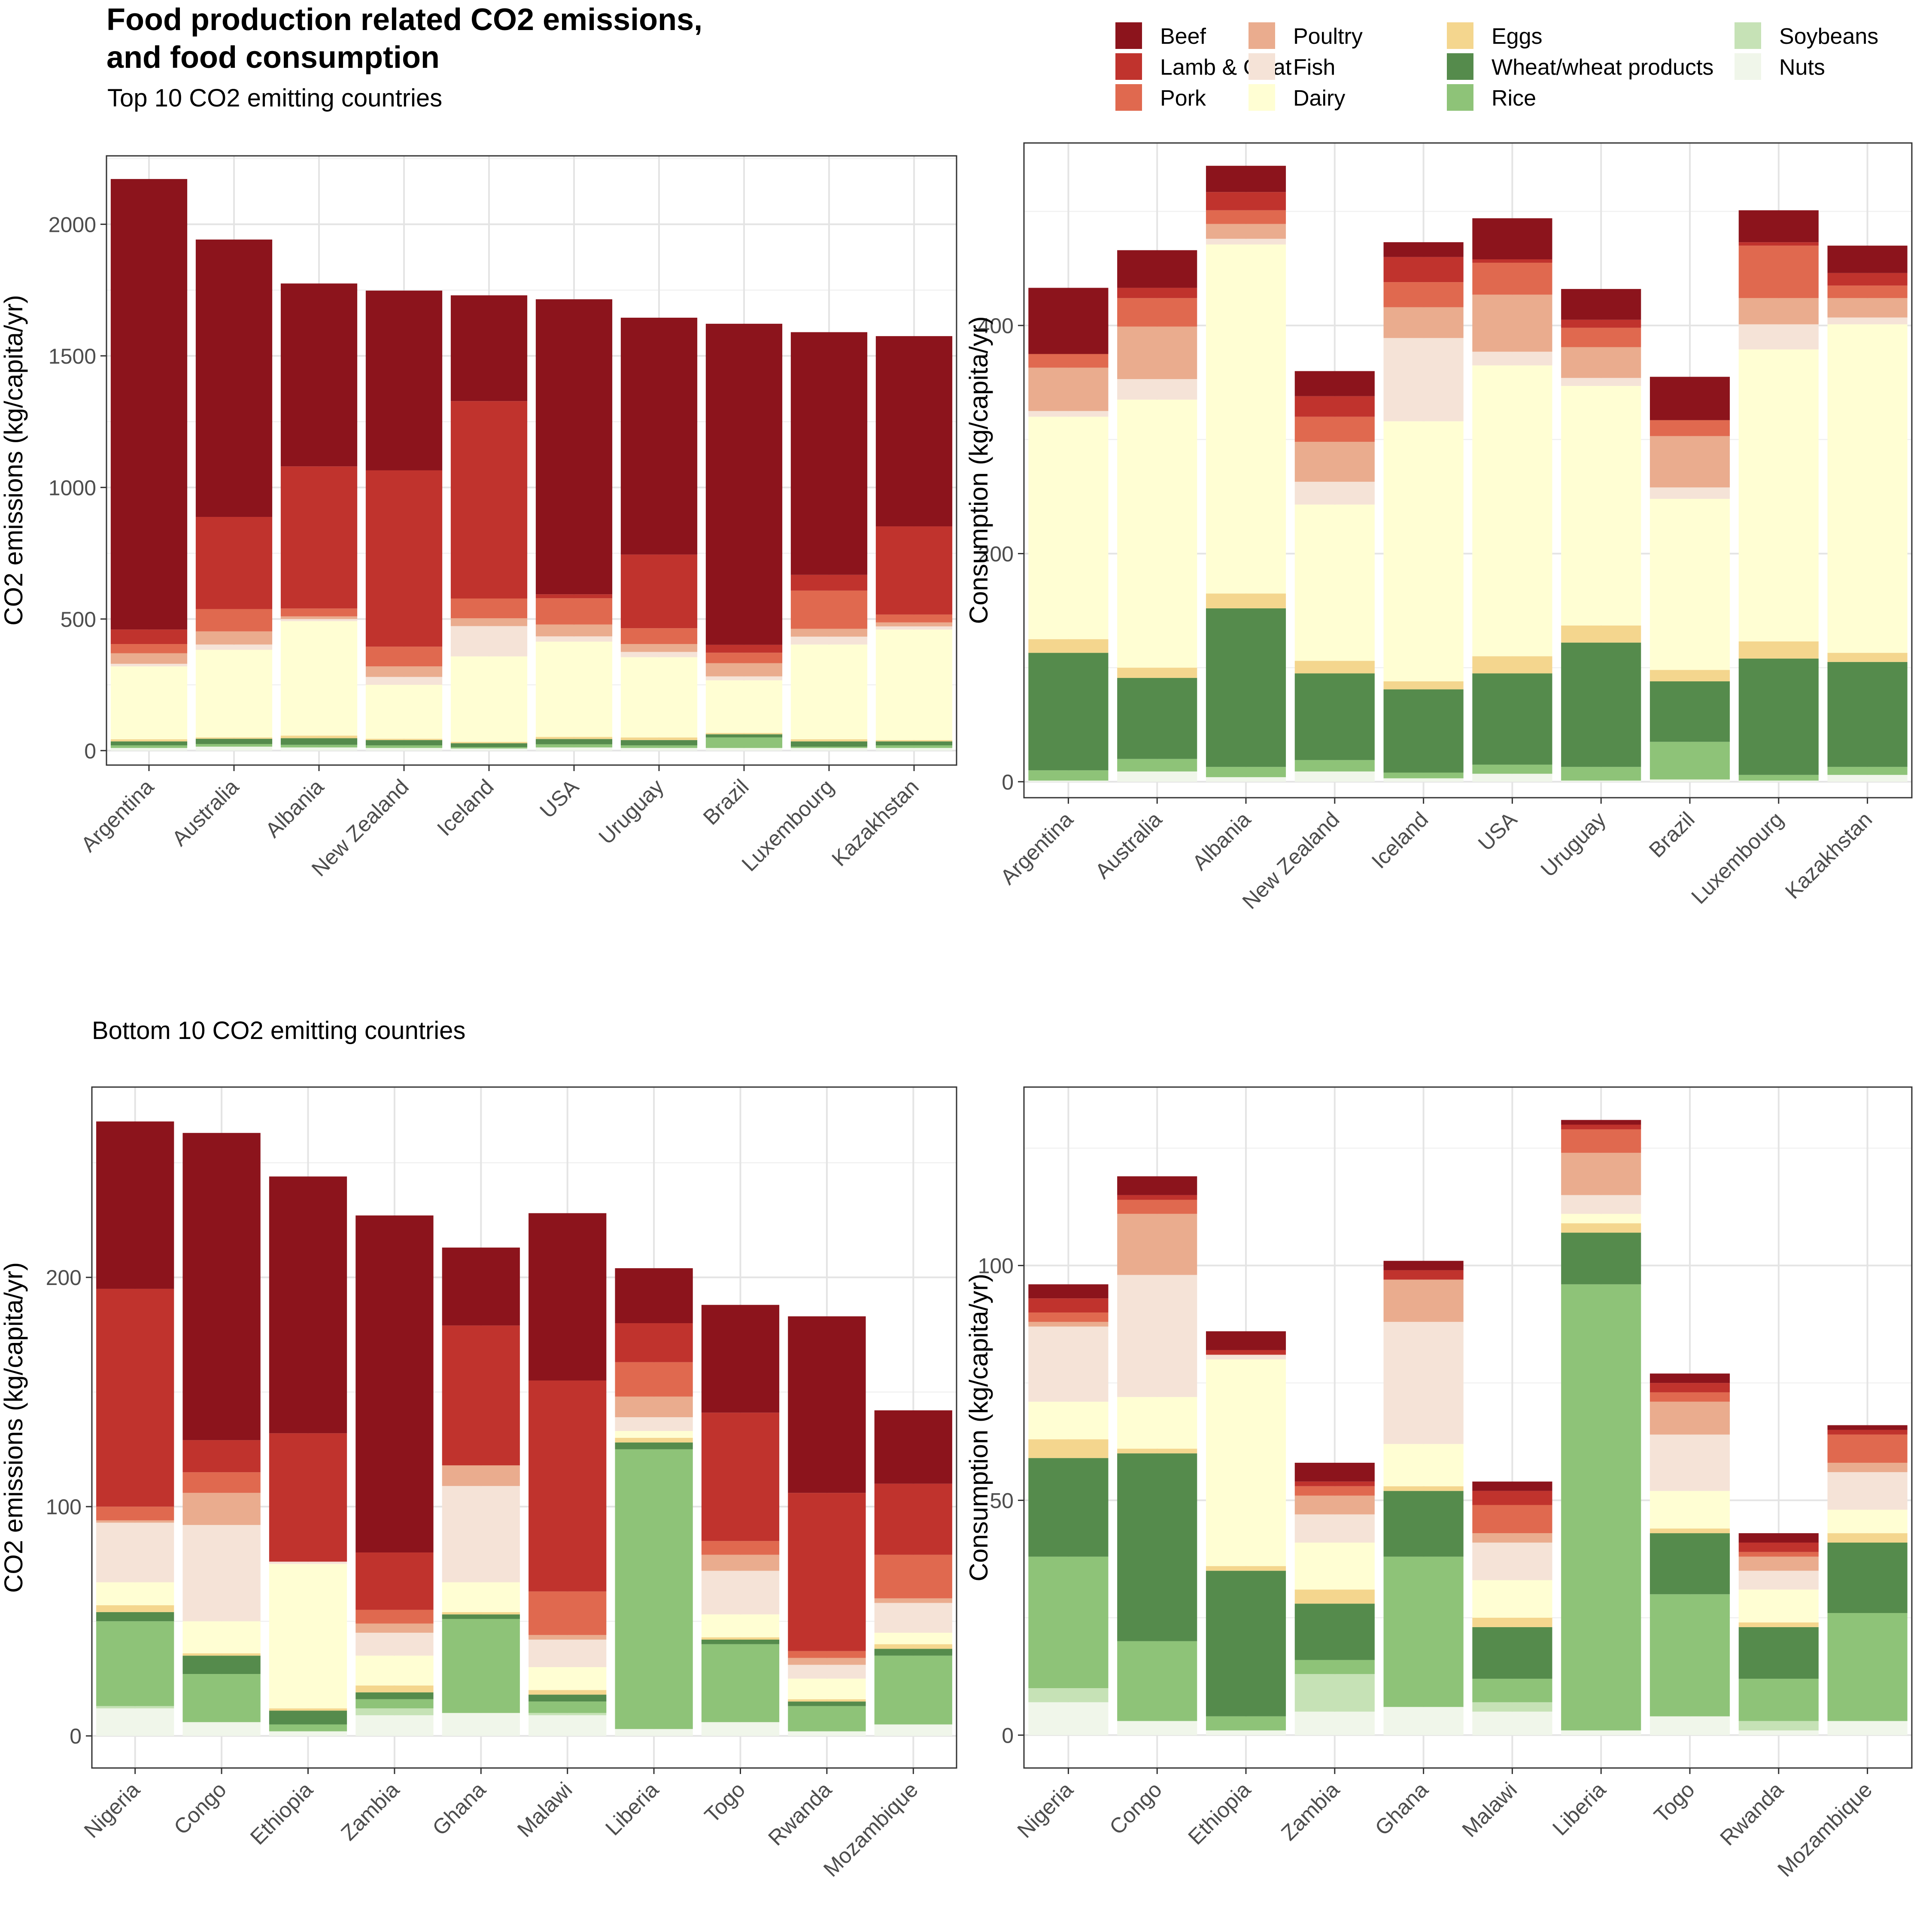 The width and height of the screenshot is (1932, 1932). What do you see at coordinates (654, 1296) in the screenshot?
I see `bar-segment-liberia-beef` at bounding box center [654, 1296].